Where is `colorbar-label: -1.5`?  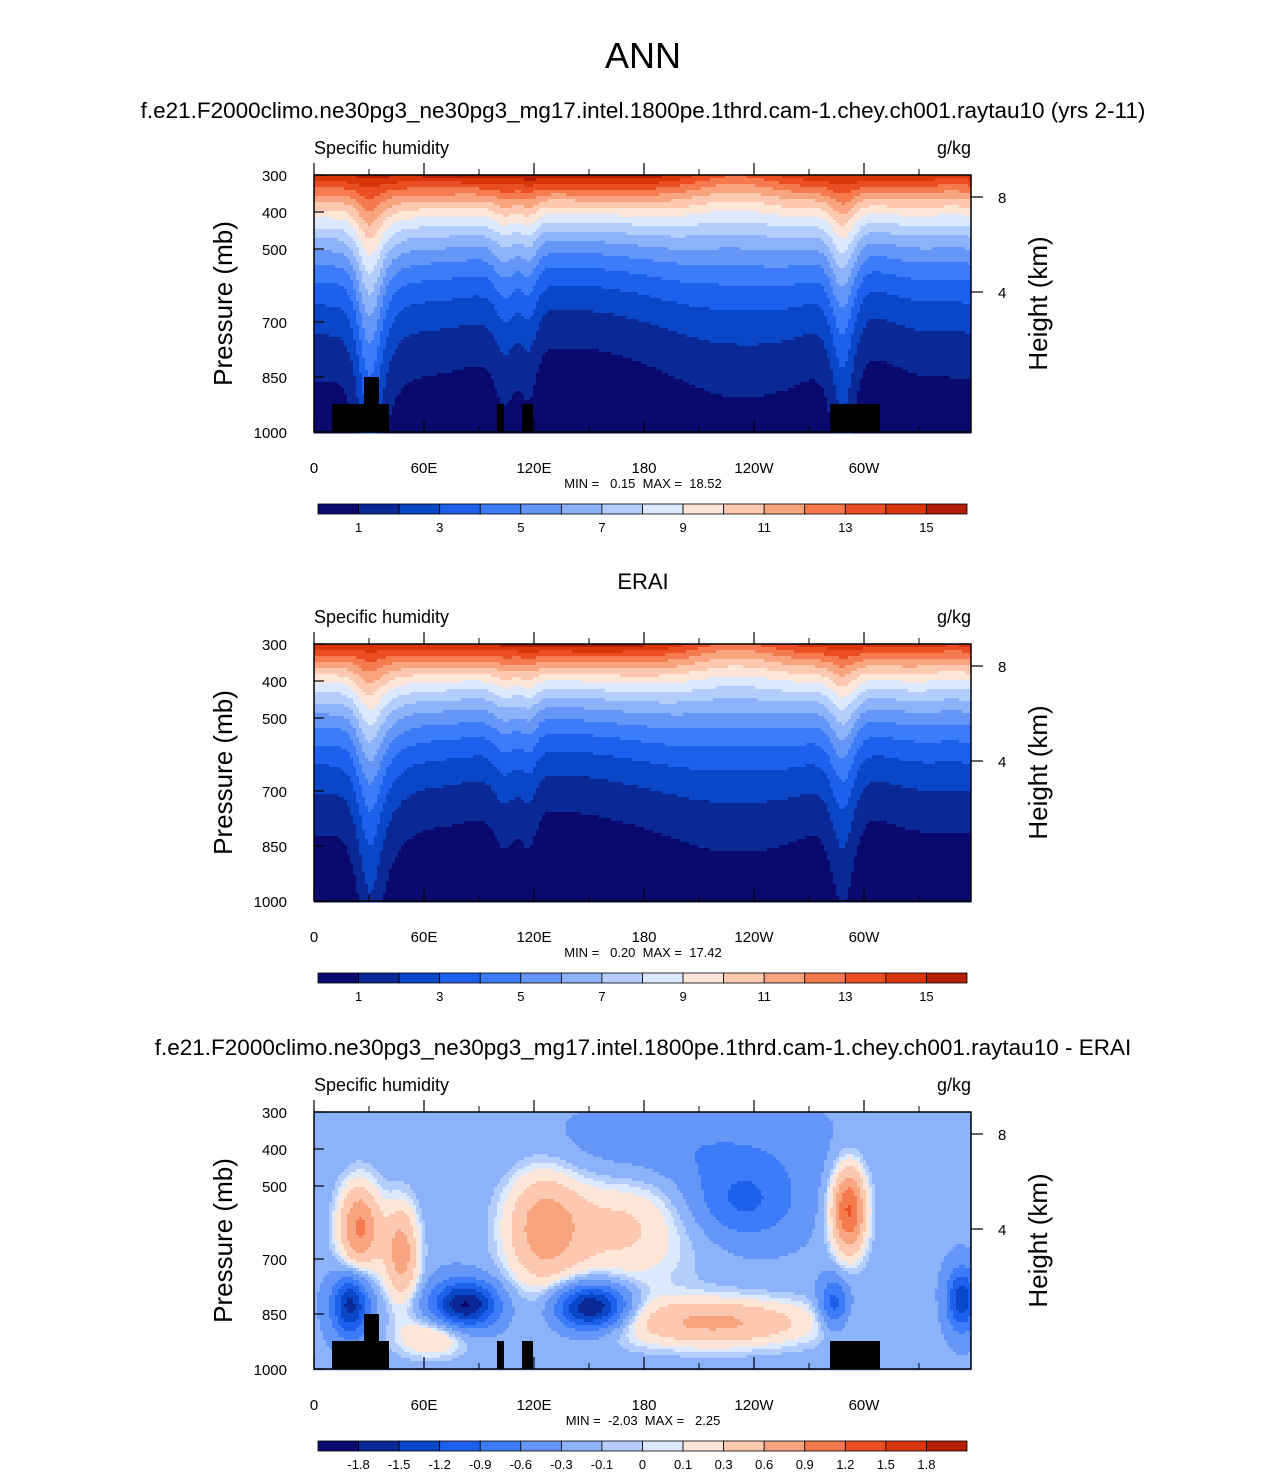
colorbar-label: -1.5 is located at coordinates (399, 1464).